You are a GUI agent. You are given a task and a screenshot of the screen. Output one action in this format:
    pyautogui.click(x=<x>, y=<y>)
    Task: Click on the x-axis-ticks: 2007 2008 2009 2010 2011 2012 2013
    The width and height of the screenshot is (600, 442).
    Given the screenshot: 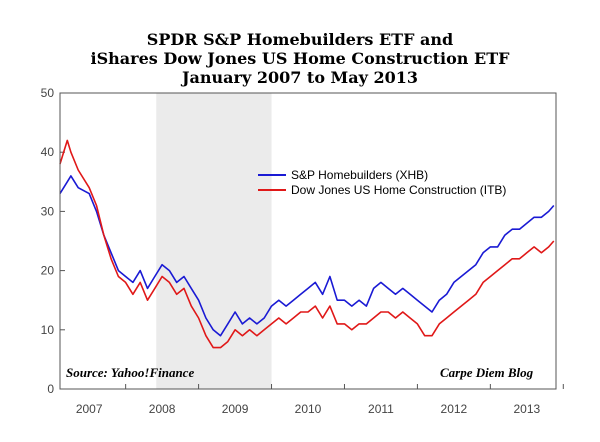 What is the action you would take?
    pyautogui.click(x=320, y=400)
    